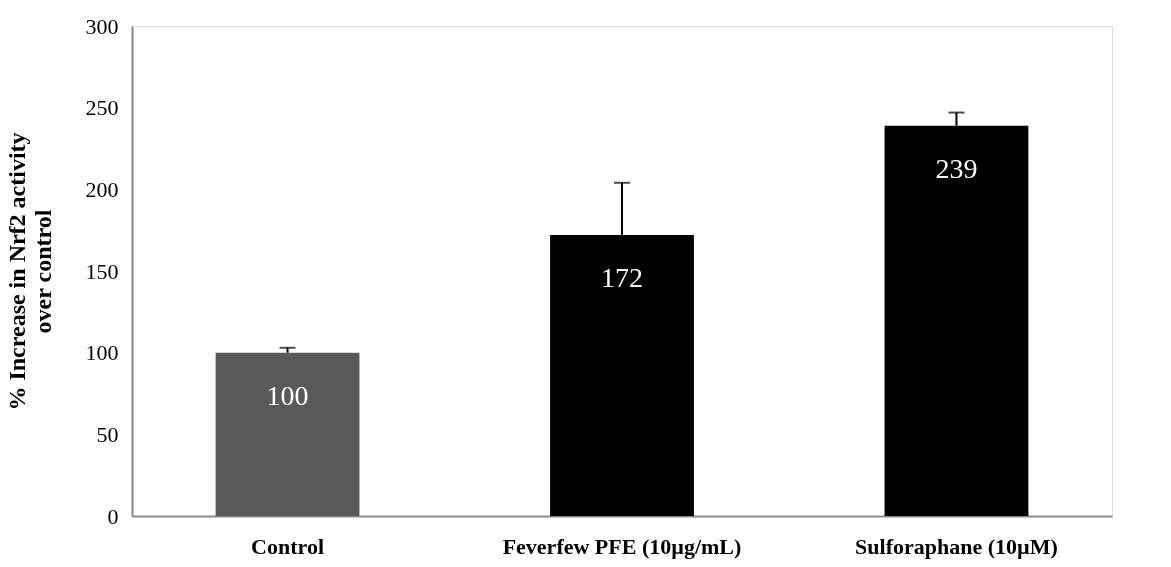 The image size is (1171, 567). What do you see at coordinates (622, 546) in the screenshot?
I see `x-tick-label: Feverfew PFE (10µg/mL)` at bounding box center [622, 546].